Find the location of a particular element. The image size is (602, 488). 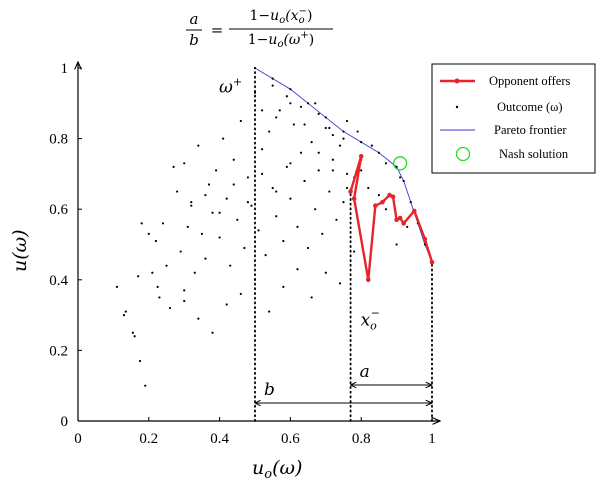

formula-num-arg-sub: o is located at coordinates (302, 20).